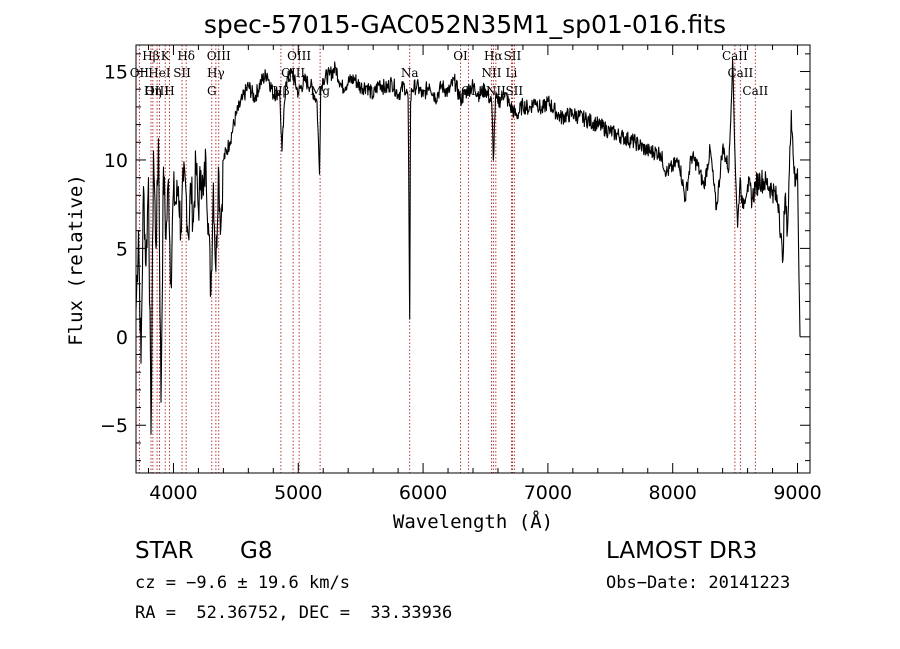 This screenshot has width=900, height=649. I want to click on object-class: STAR, so click(164, 551).